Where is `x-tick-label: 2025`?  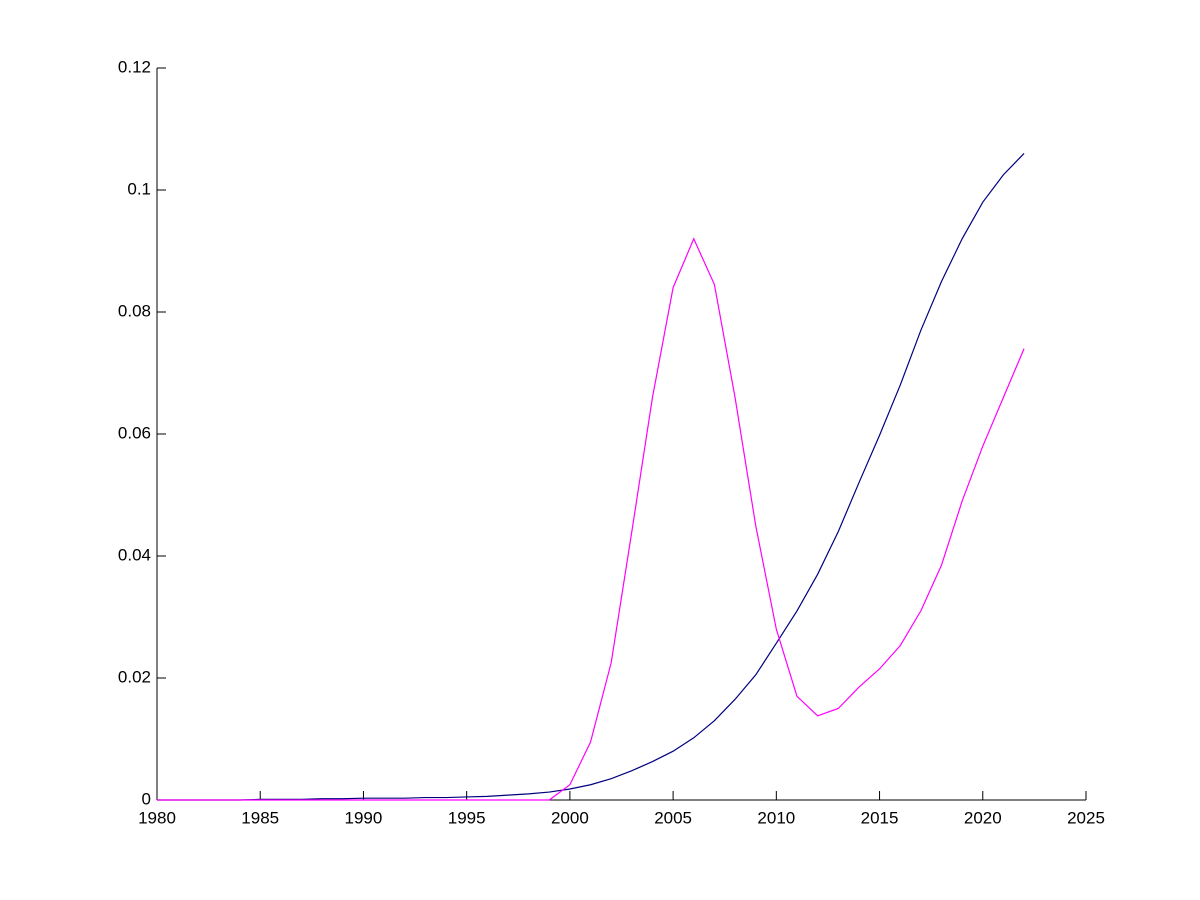 x-tick-label: 2025 is located at coordinates (1086, 817).